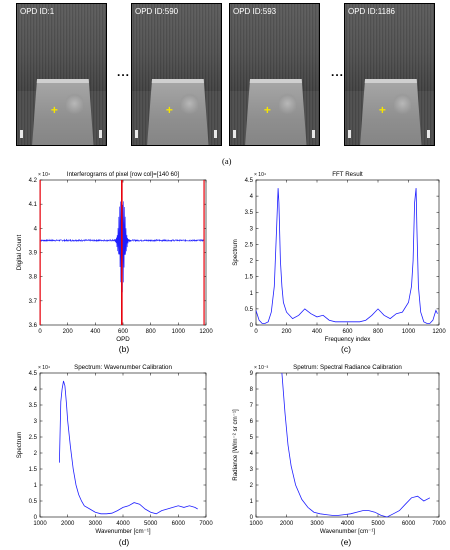  I want to click on y-tick-label: 5, so click(252, 438).